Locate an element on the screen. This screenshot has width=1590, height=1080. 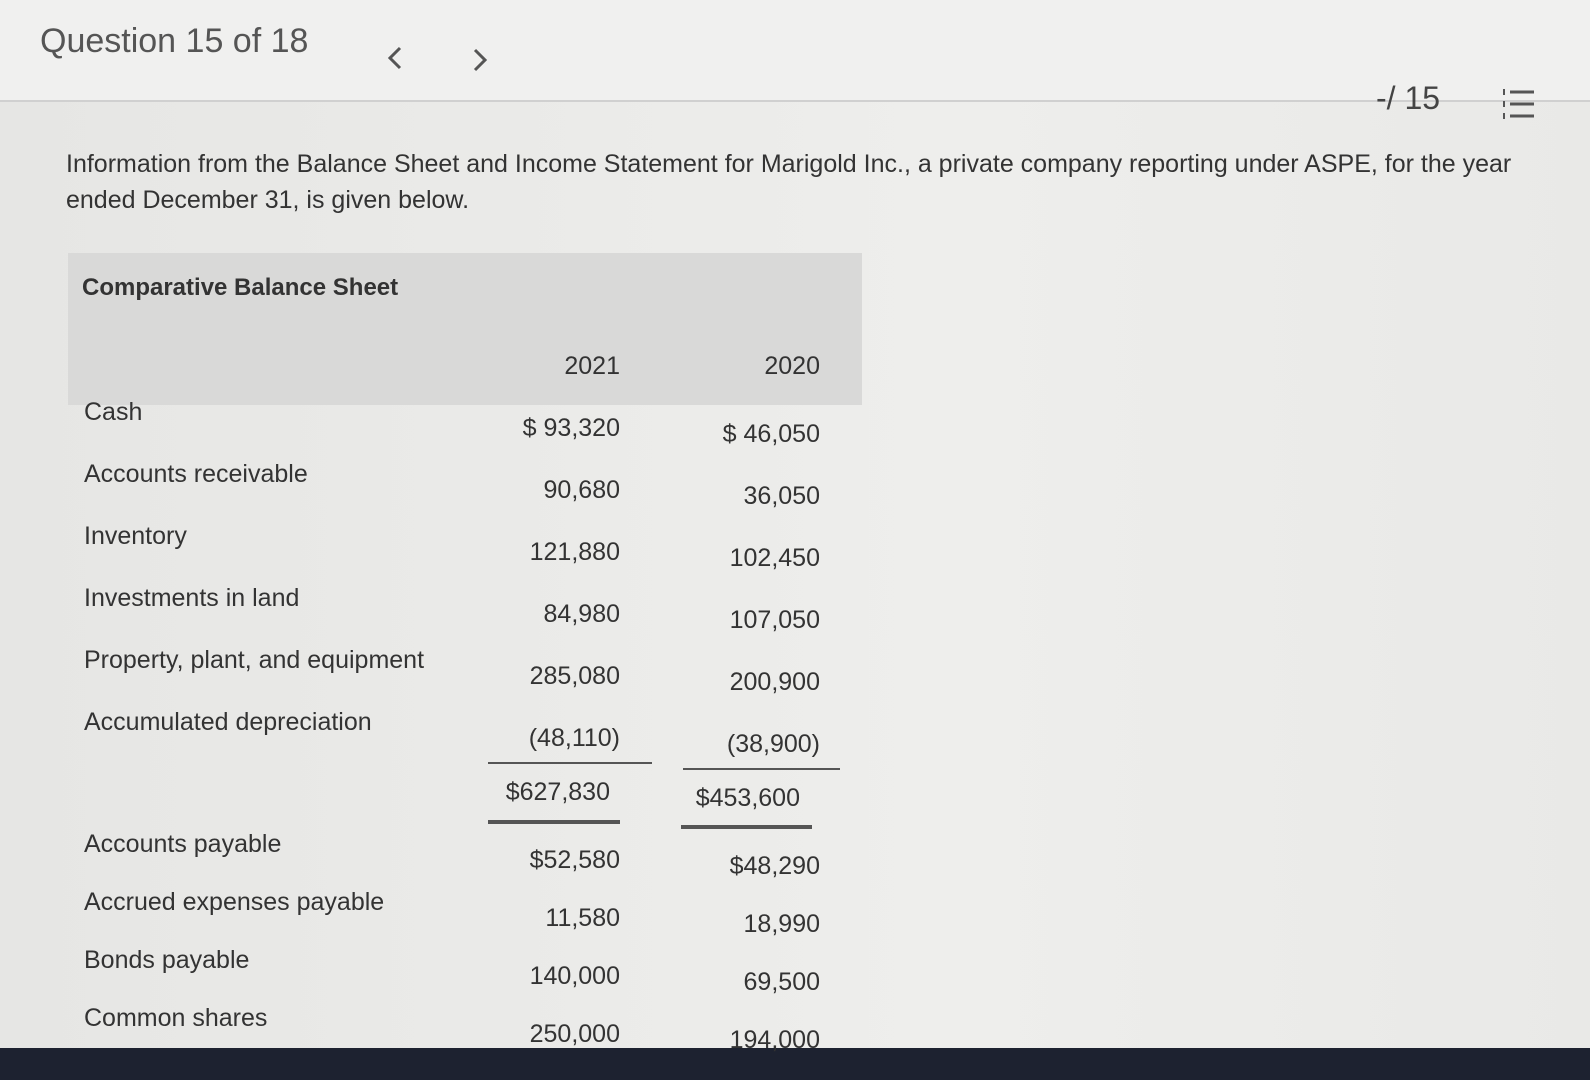
cell: 11,580 is located at coordinates (582, 918).